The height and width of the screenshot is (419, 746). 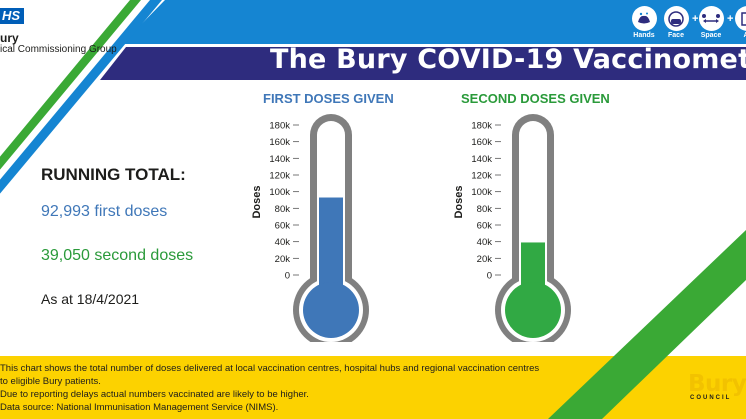 What do you see at coordinates (70, 85) in the screenshot?
I see `diagonal-green-stripe-top` at bounding box center [70, 85].